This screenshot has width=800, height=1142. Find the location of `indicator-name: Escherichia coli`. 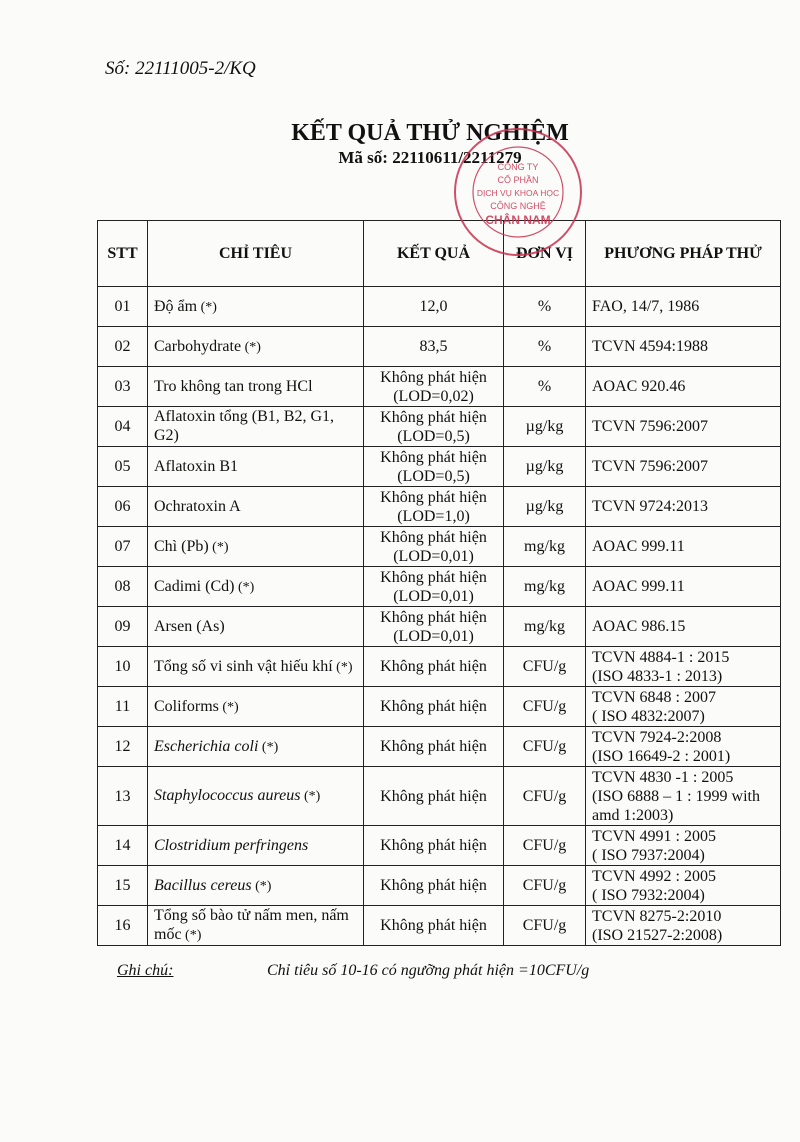

indicator-name: Escherichia coli is located at coordinates (206, 746).